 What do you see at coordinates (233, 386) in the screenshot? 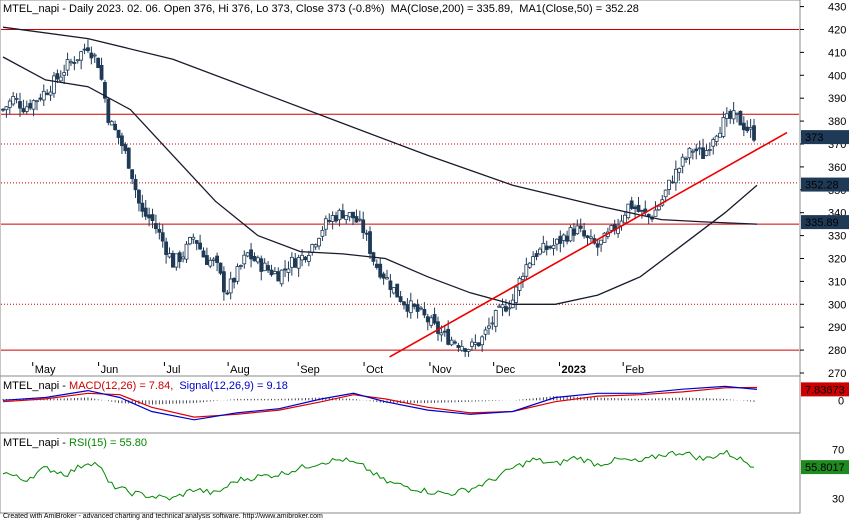
I see `signal-header-text: Signal(12,26,9) = 9.18` at bounding box center [233, 386].